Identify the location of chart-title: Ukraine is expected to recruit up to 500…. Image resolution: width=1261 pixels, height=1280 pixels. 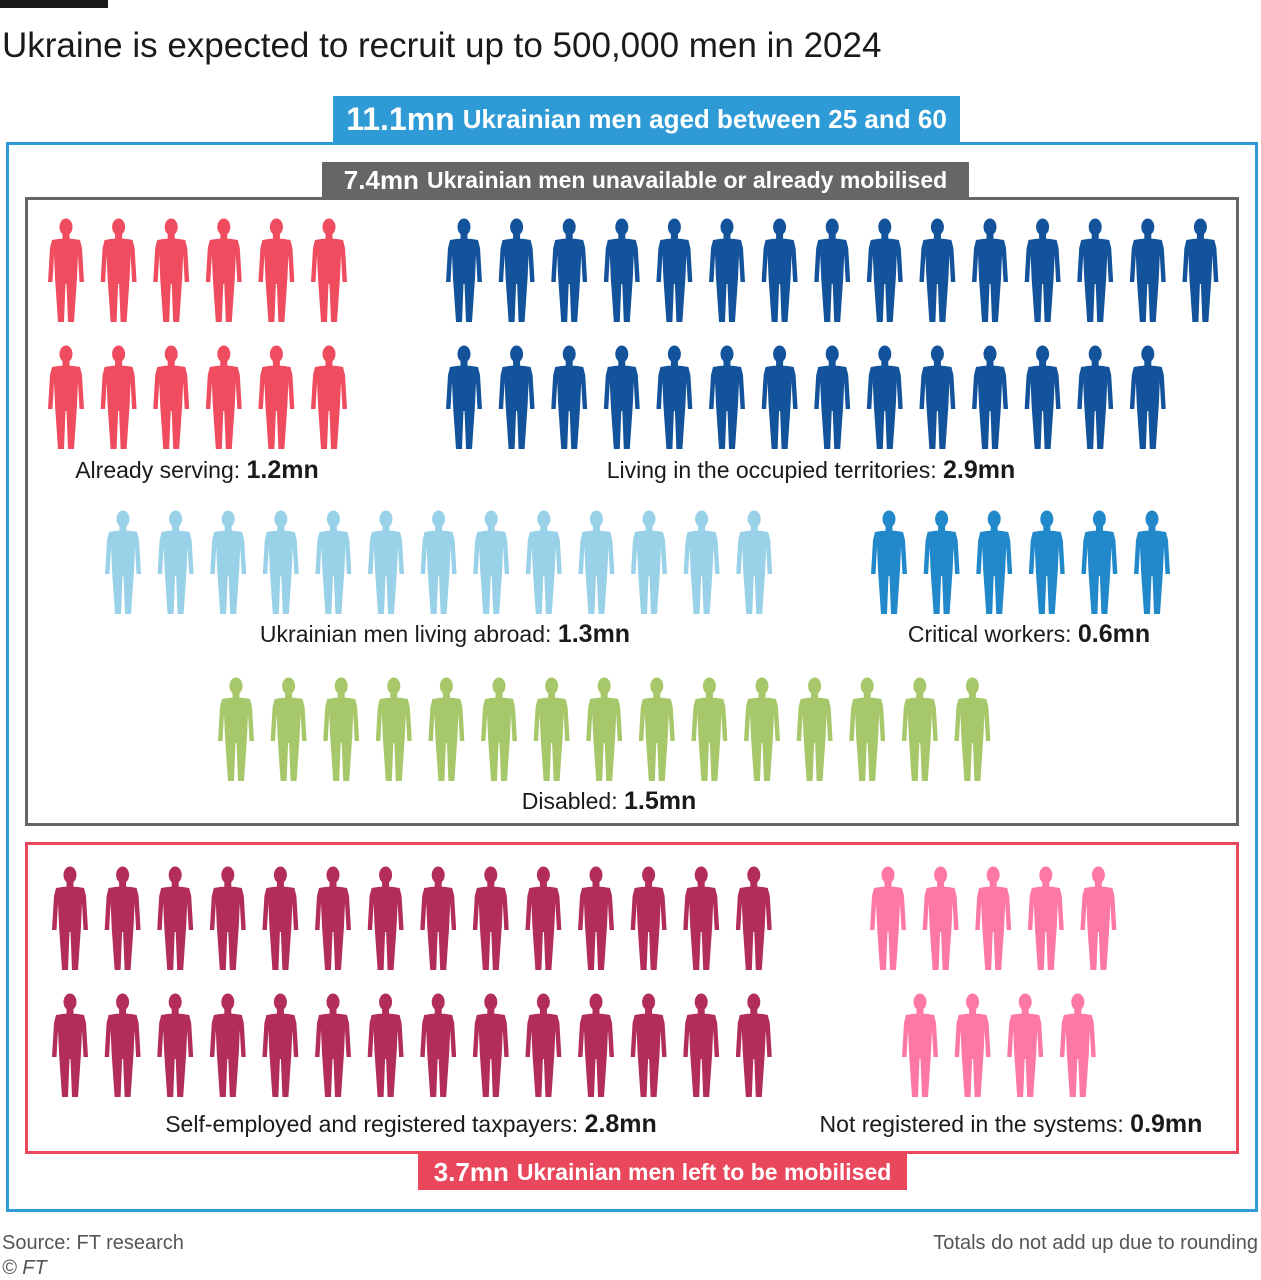
(442, 45).